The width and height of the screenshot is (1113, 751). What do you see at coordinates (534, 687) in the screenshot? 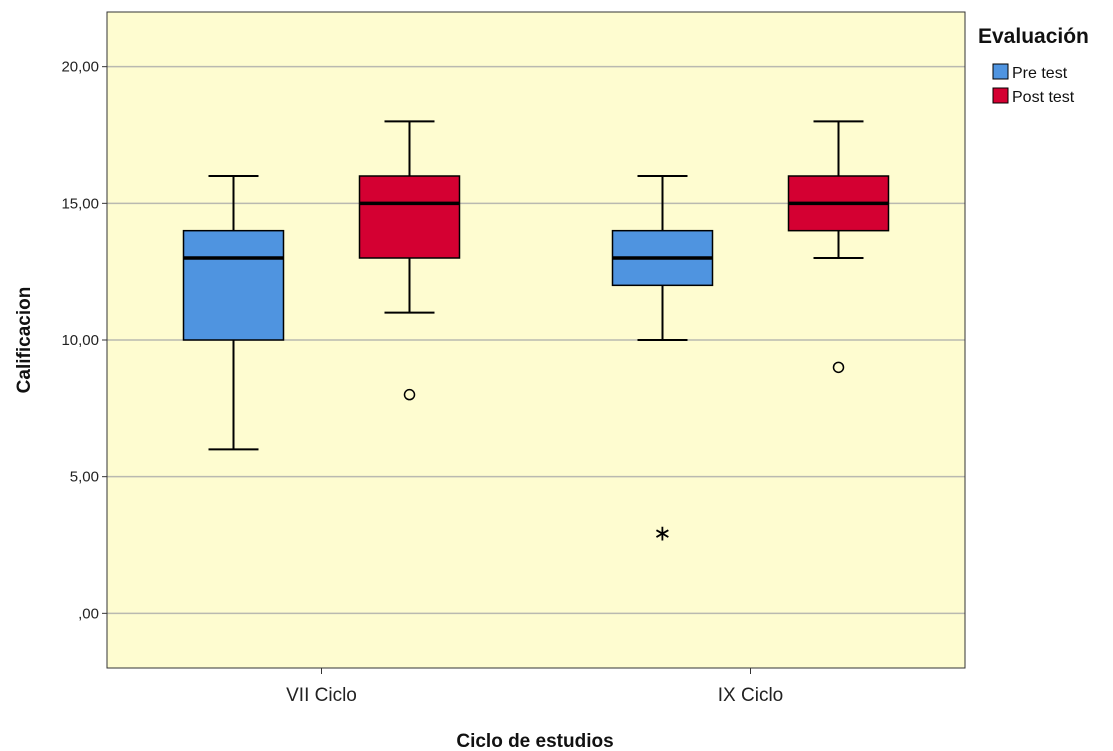
I see `x-axis-ticks: VII Ciclo IX Ciclo` at bounding box center [534, 687].